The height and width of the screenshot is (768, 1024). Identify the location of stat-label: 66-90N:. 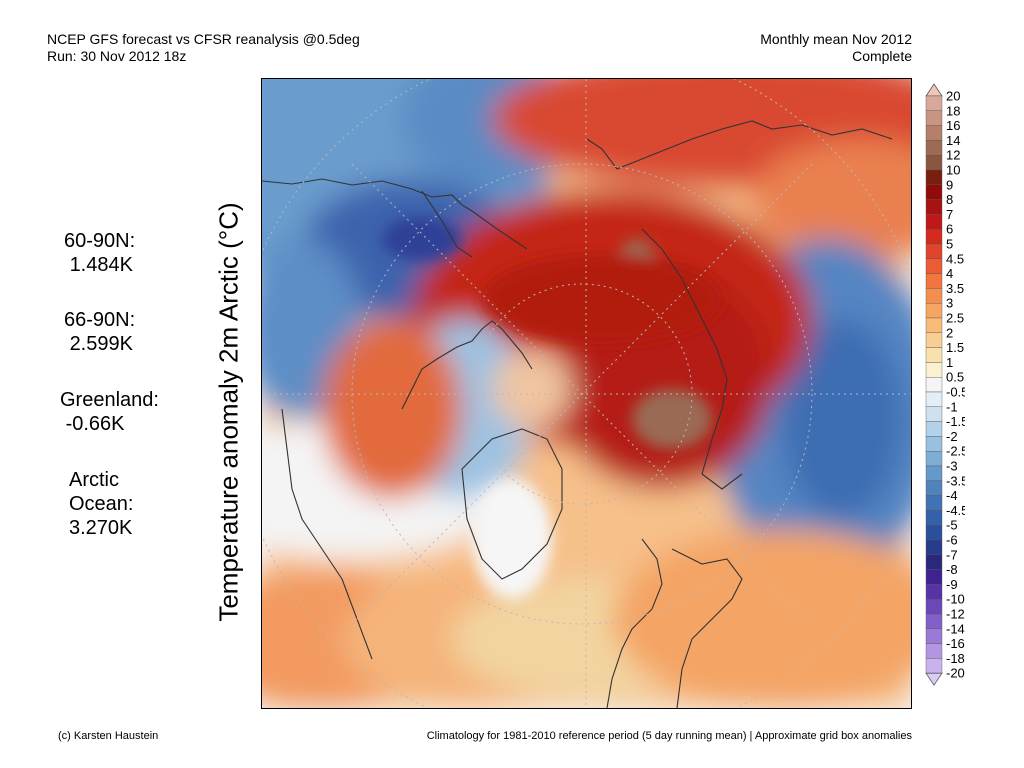
(100, 320).